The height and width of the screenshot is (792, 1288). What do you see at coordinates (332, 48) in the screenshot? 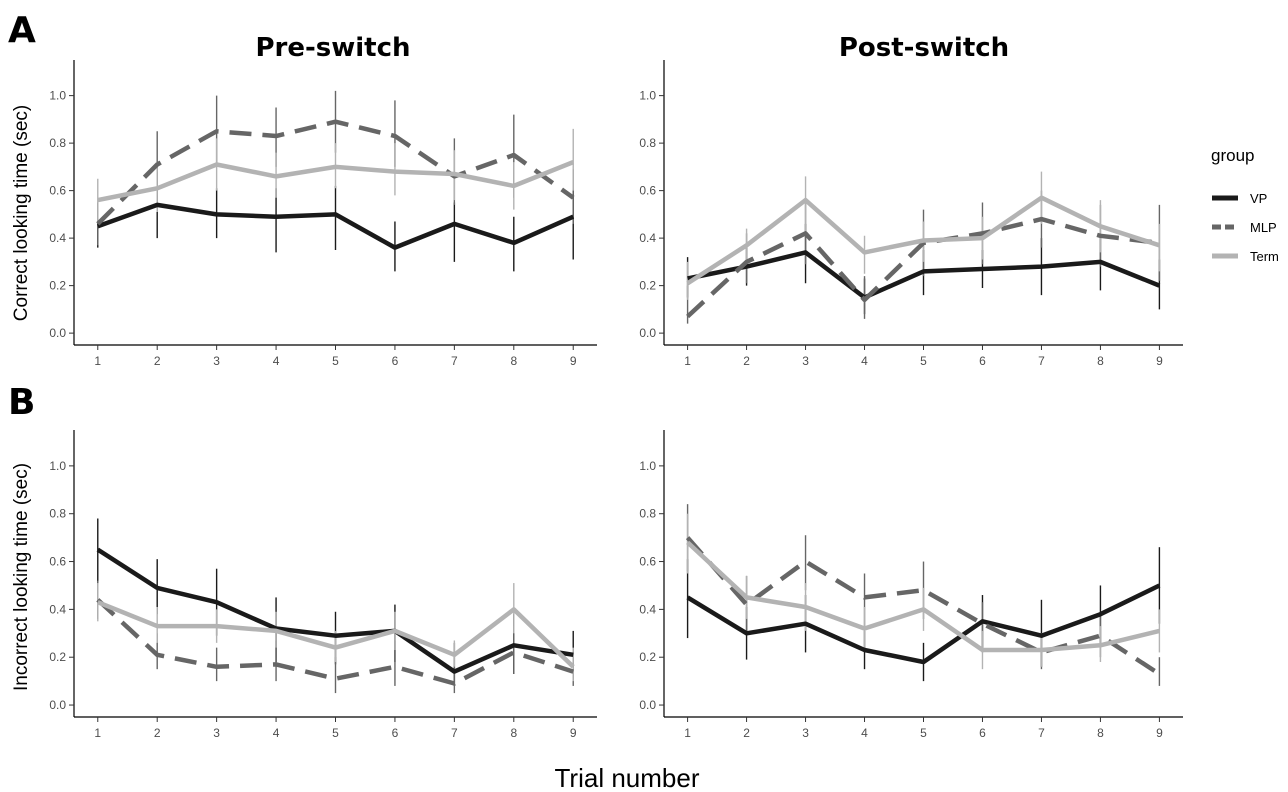
I see `column-title-pre-switch: Pre-switch` at bounding box center [332, 48].